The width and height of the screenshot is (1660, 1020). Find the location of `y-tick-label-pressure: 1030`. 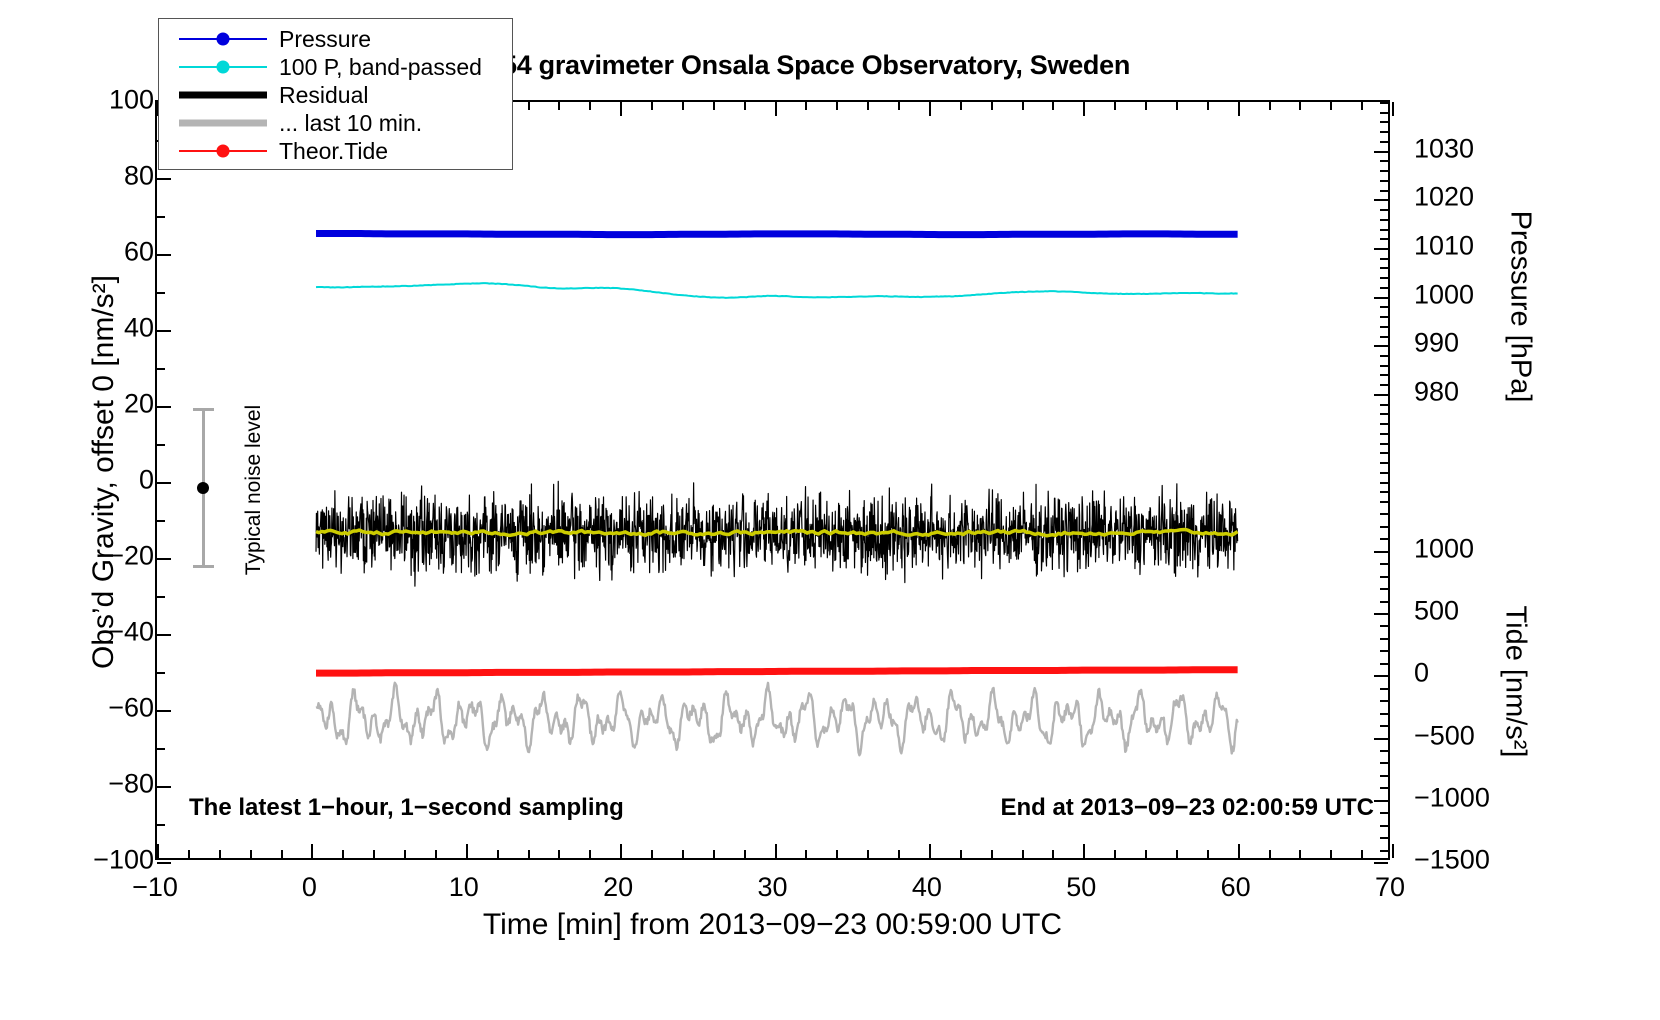

y-tick-label-pressure: 1030 is located at coordinates (1444, 148).